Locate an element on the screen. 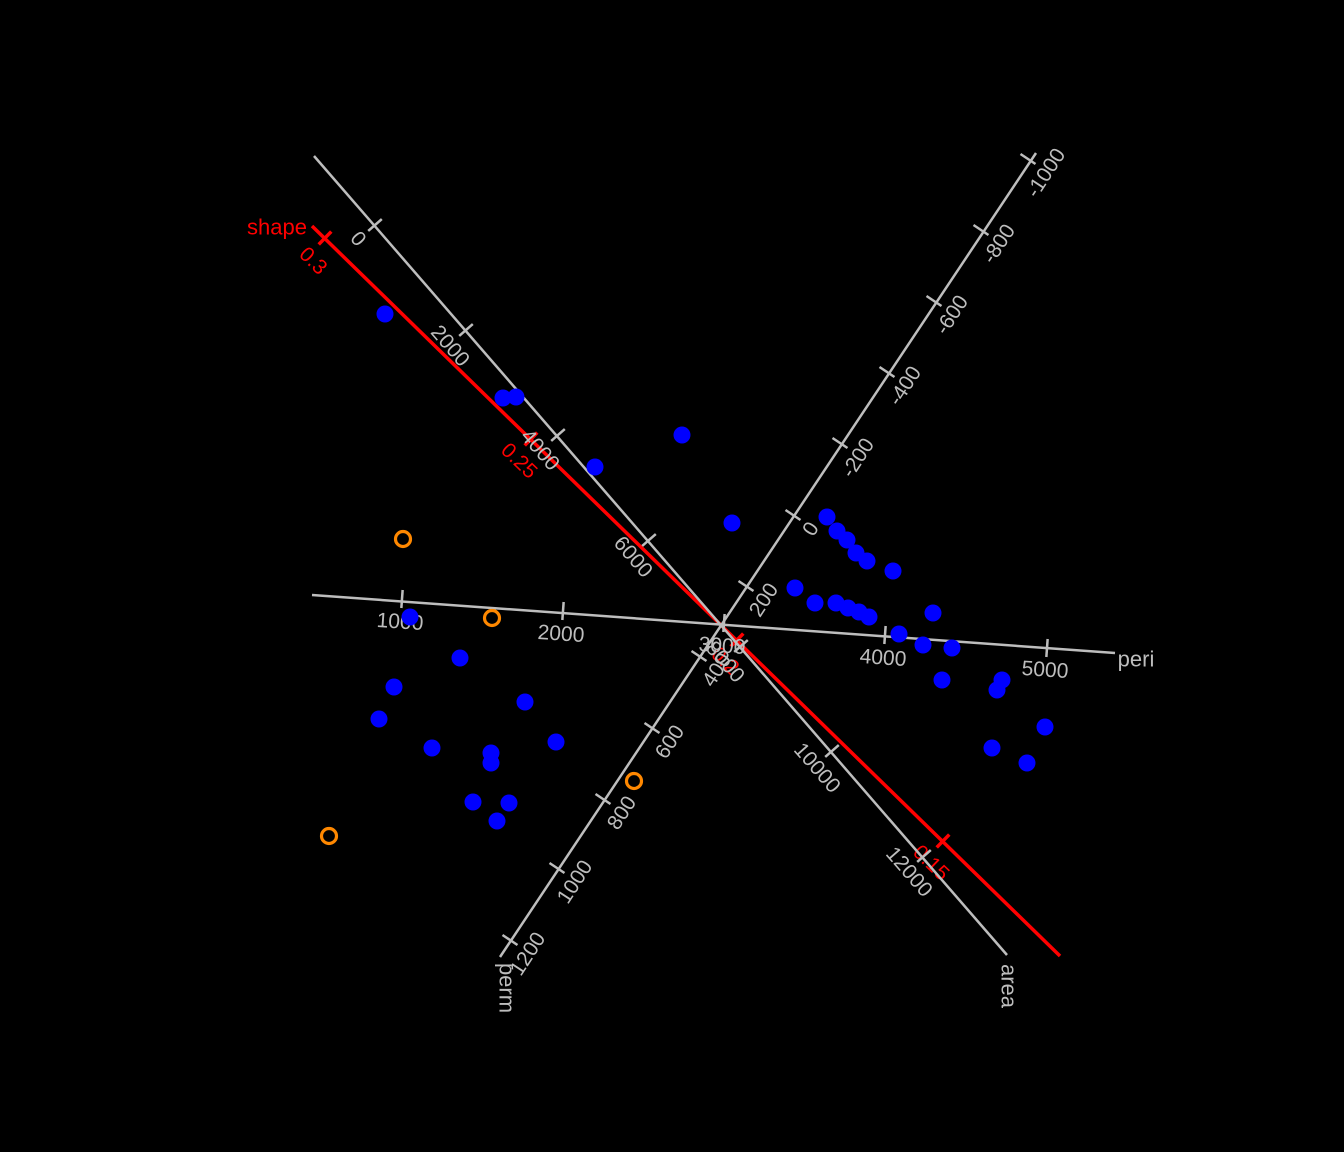  tick-label-perm--1000: -1000 is located at coordinates (1046, 173).